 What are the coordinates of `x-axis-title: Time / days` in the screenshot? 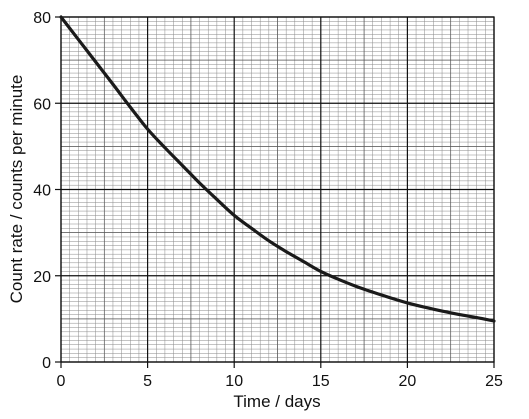 It's located at (276, 401).